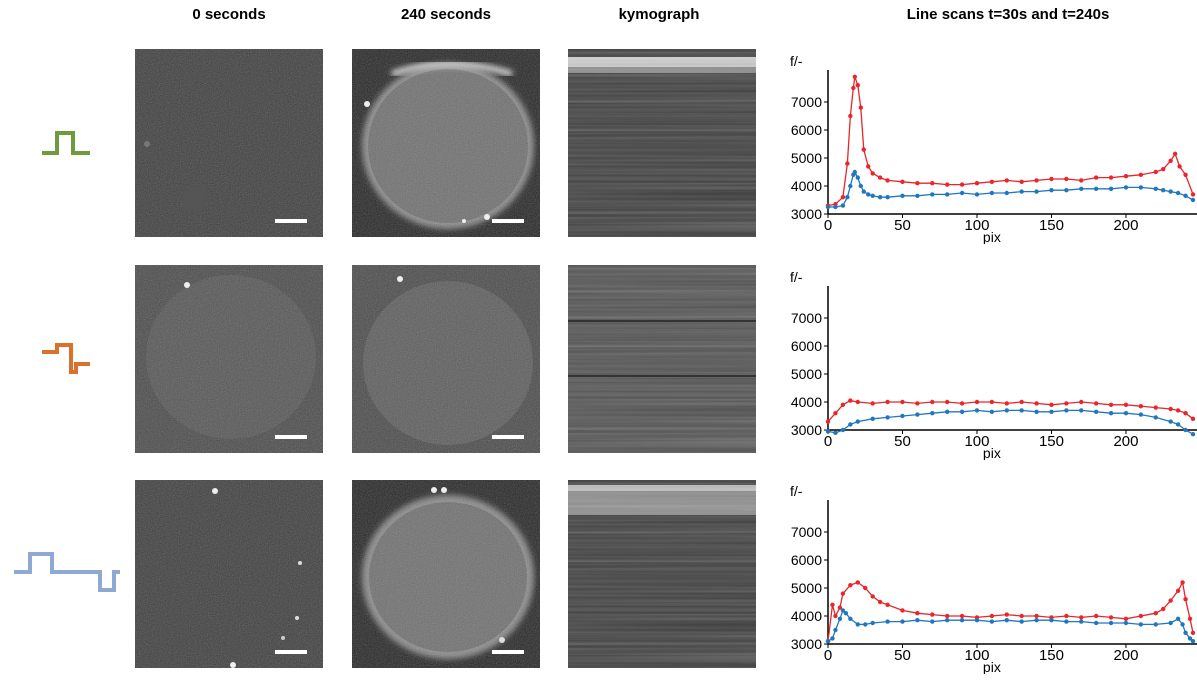 The image size is (1197, 684). I want to click on bipolar-pulse-icon, so click(66, 362).